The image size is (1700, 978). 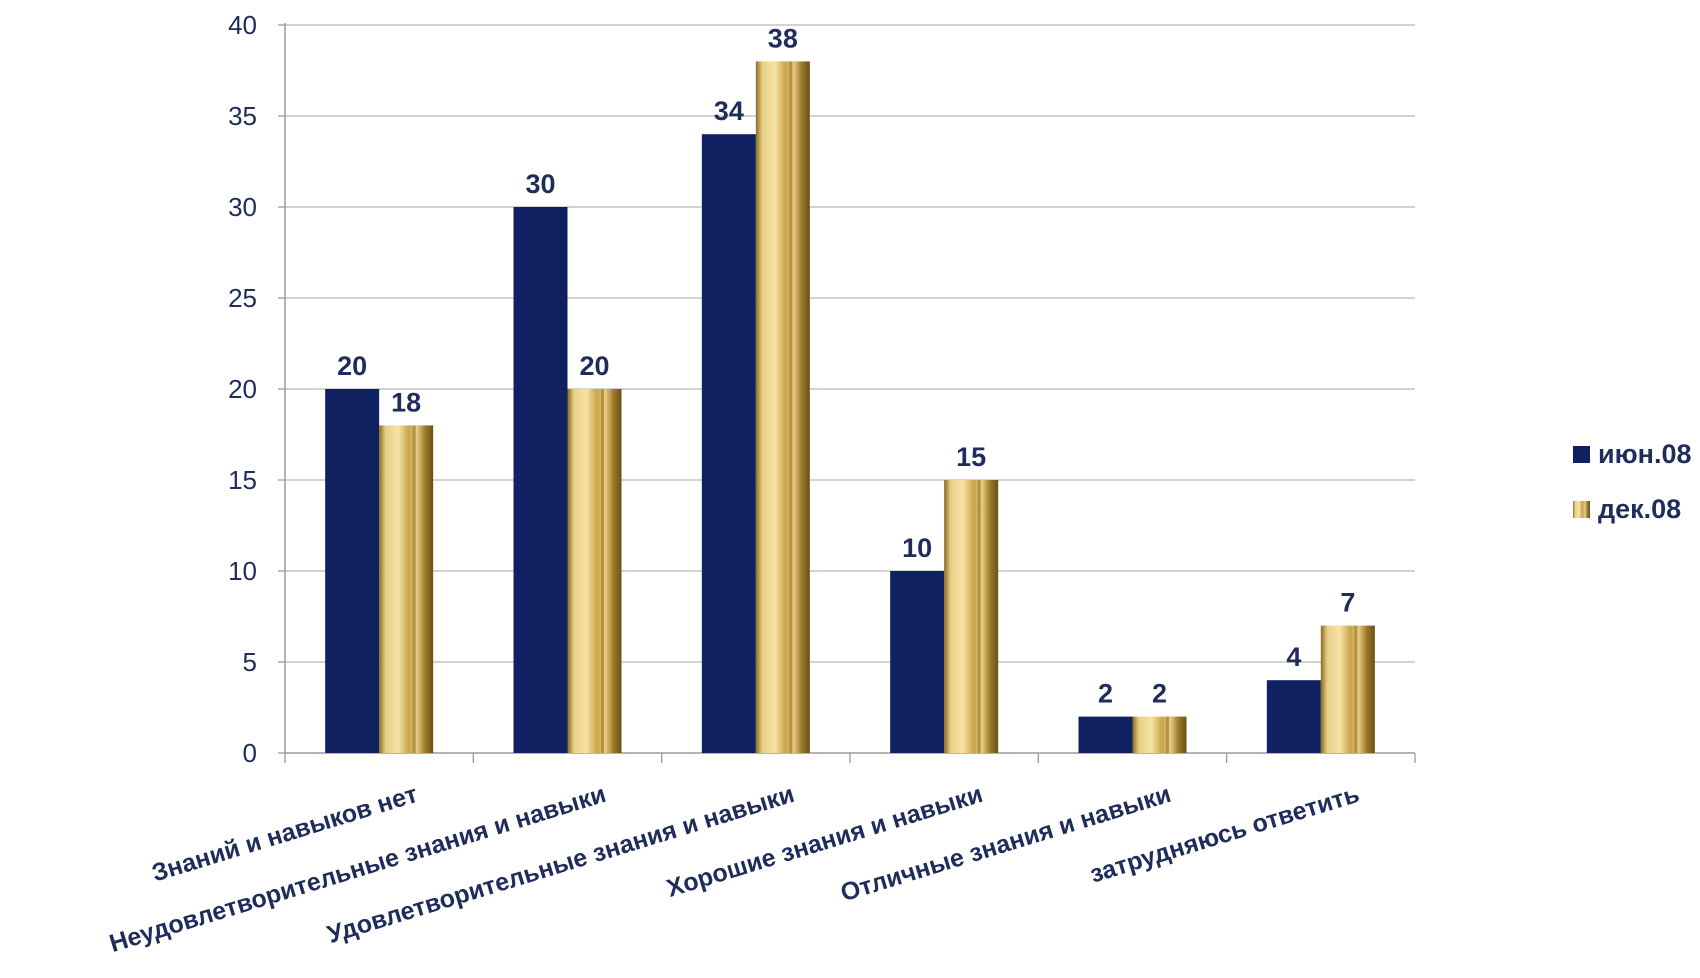 What do you see at coordinates (242, 116) in the screenshot?
I see `y-tick-label: 35` at bounding box center [242, 116].